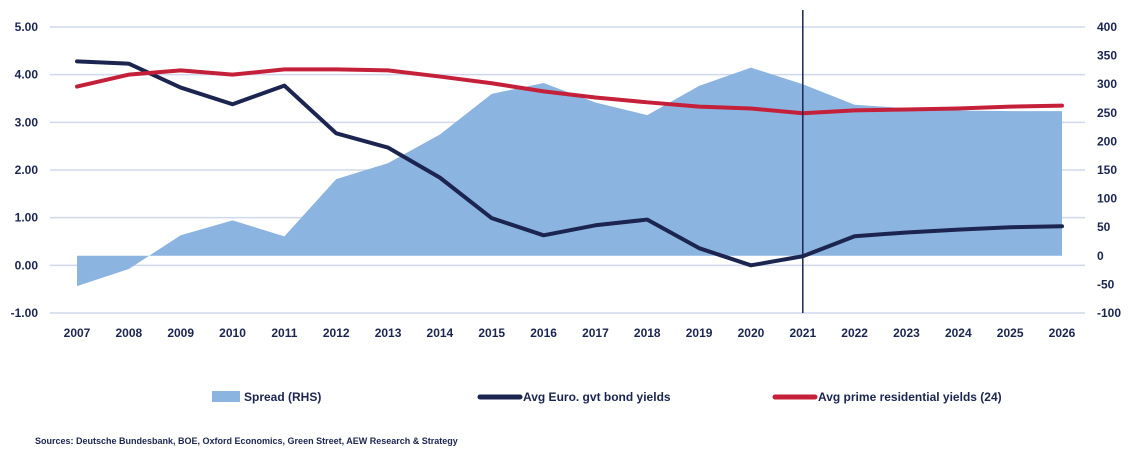 The height and width of the screenshot is (464, 1138). Describe the element at coordinates (906, 333) in the screenshot. I see `x-tick-label: 2023` at that location.